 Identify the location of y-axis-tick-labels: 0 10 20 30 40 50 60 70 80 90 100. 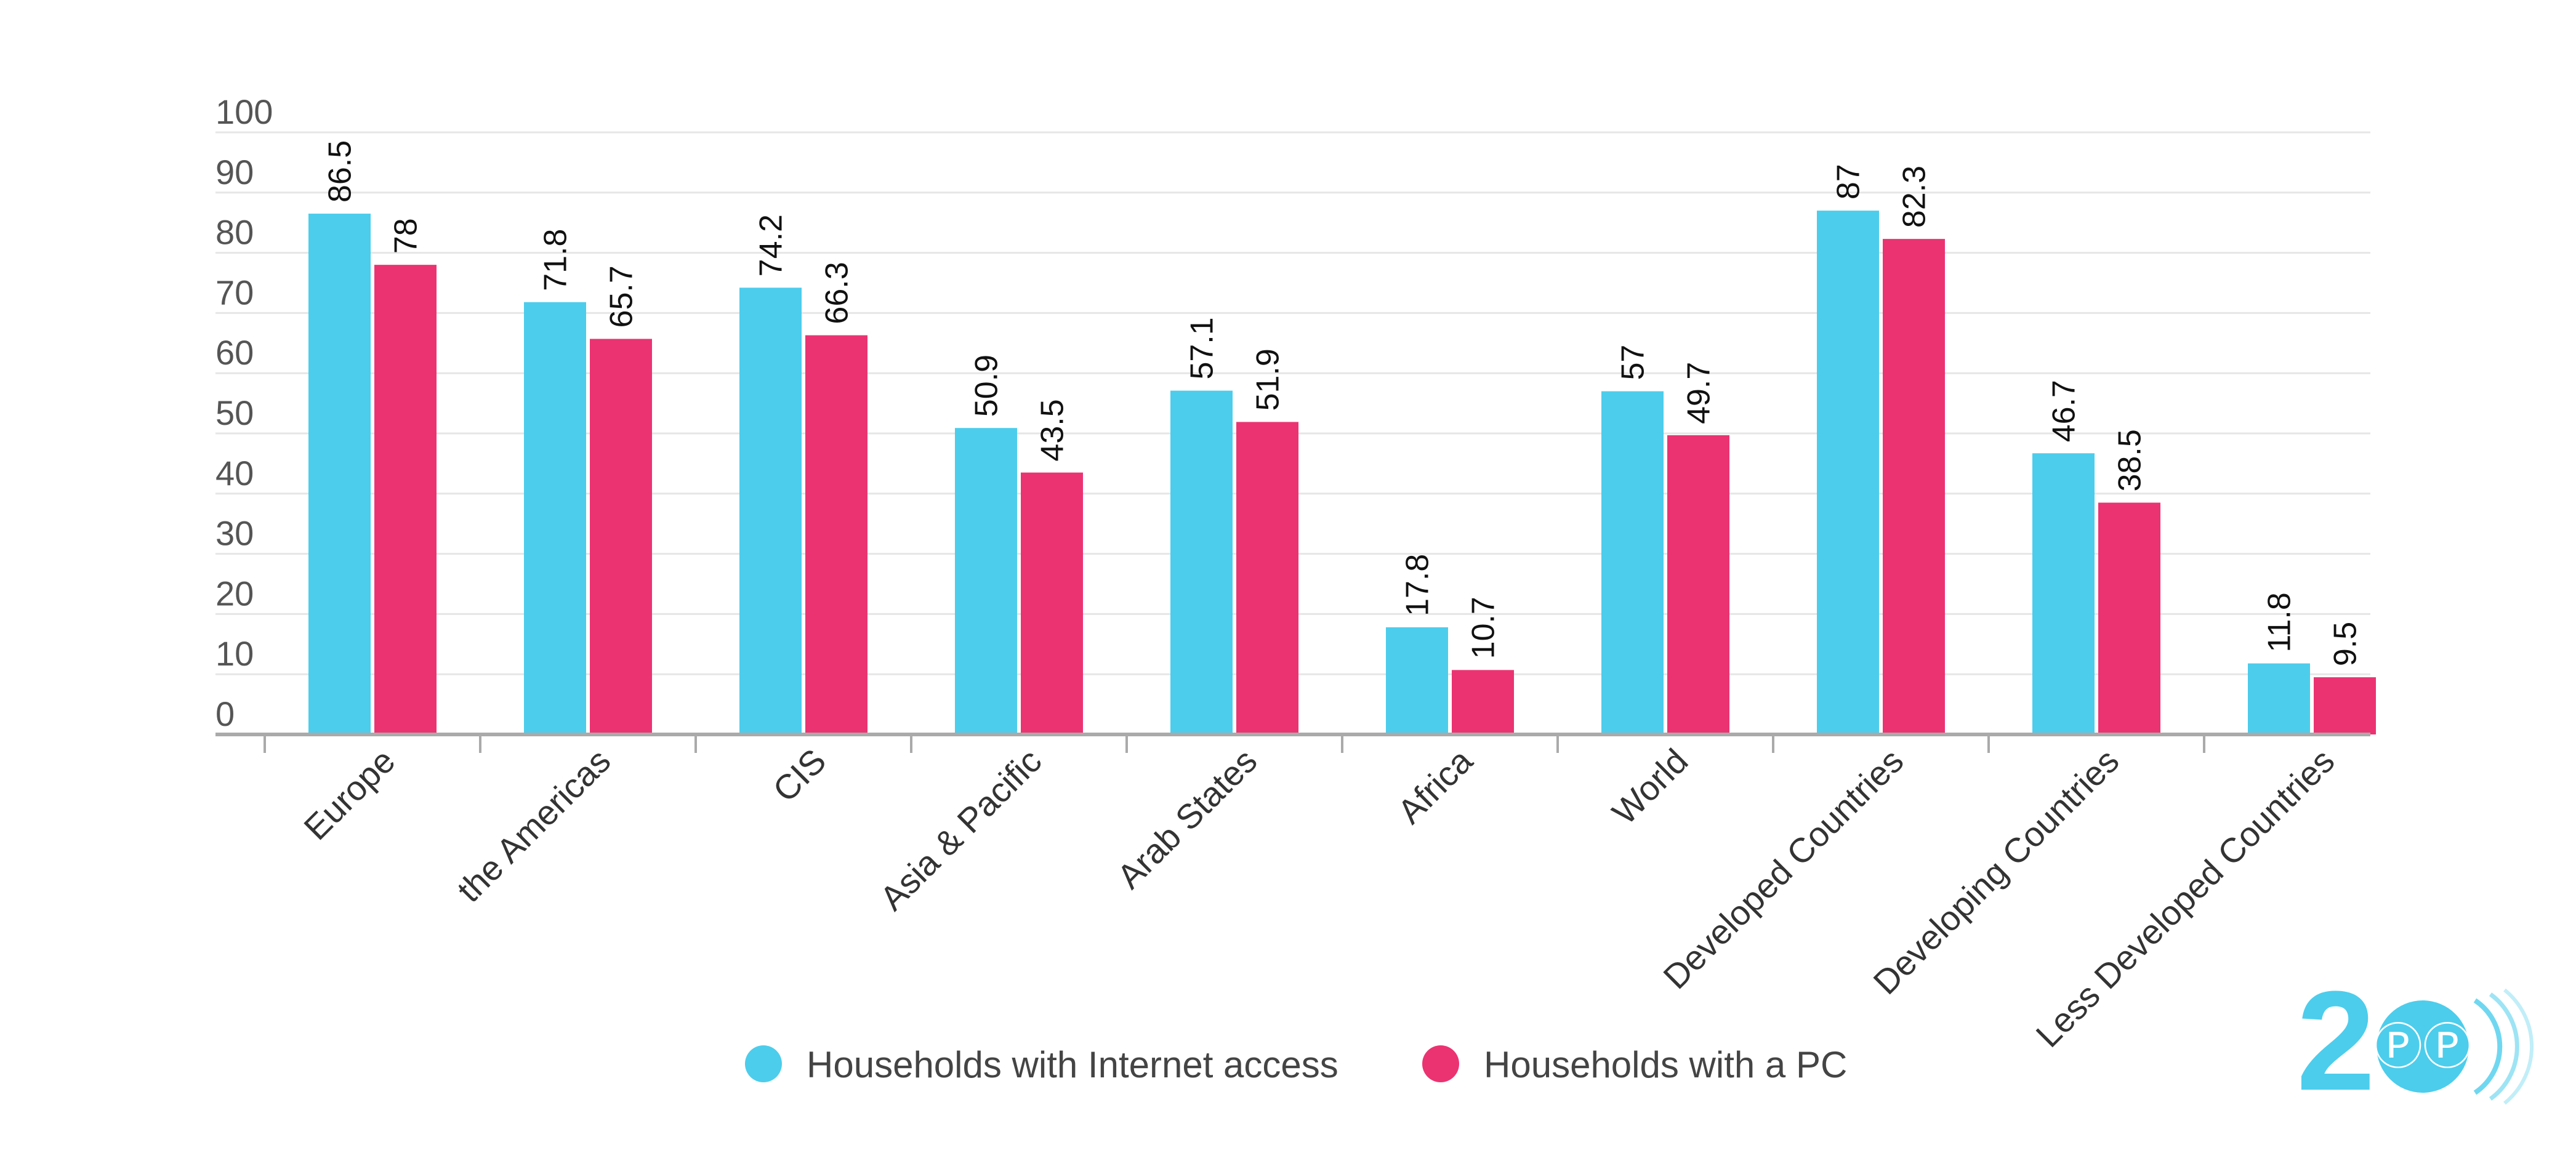
(244, 412).